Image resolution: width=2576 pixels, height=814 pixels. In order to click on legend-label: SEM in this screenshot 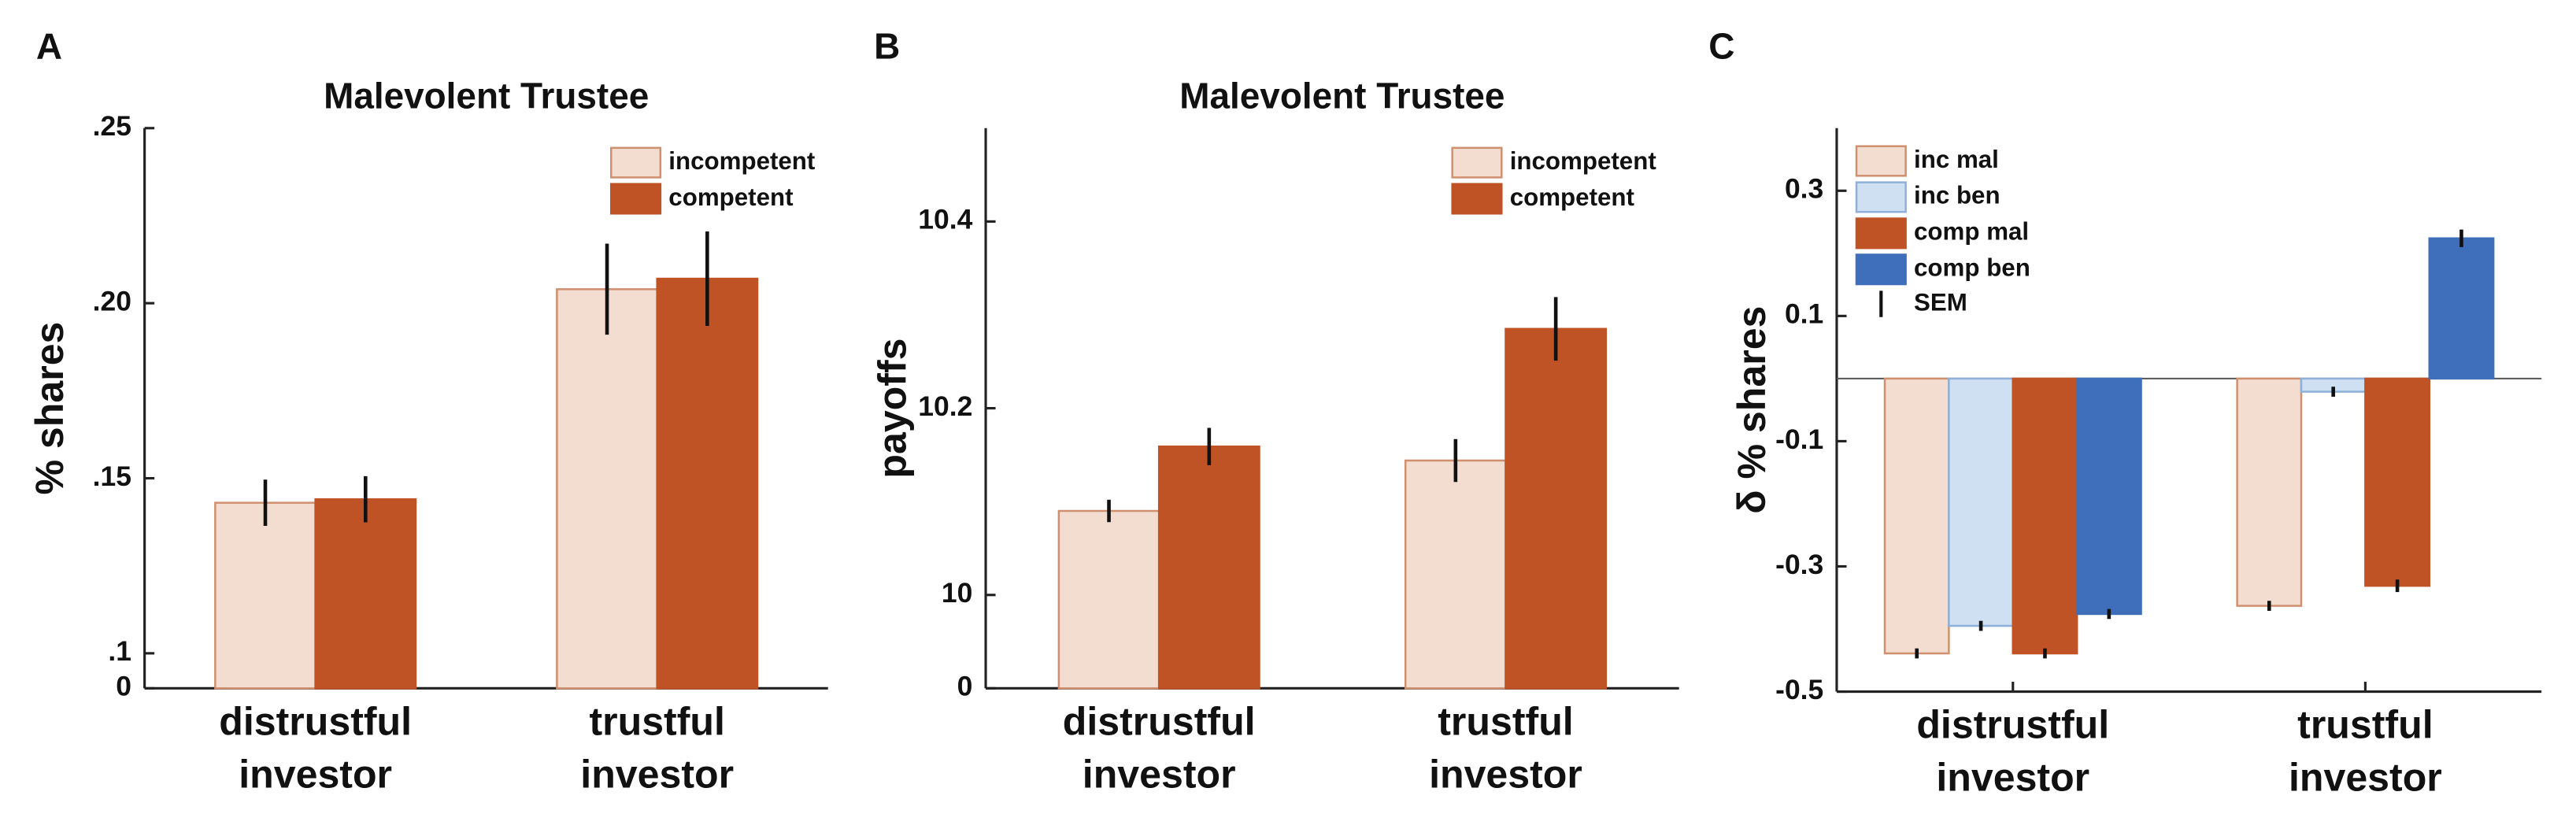, I will do `click(1940, 302)`.